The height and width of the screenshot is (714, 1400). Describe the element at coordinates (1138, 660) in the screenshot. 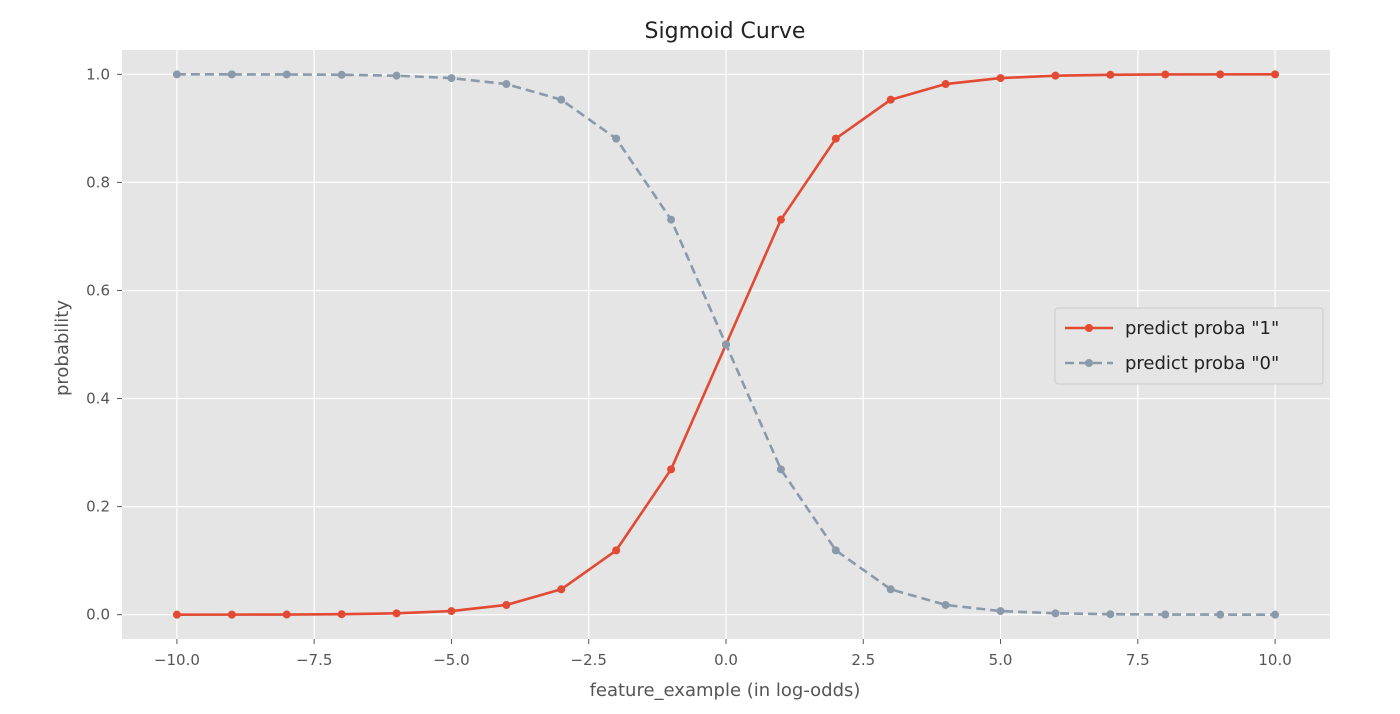

I see `x-tick-label: 7.5` at that location.